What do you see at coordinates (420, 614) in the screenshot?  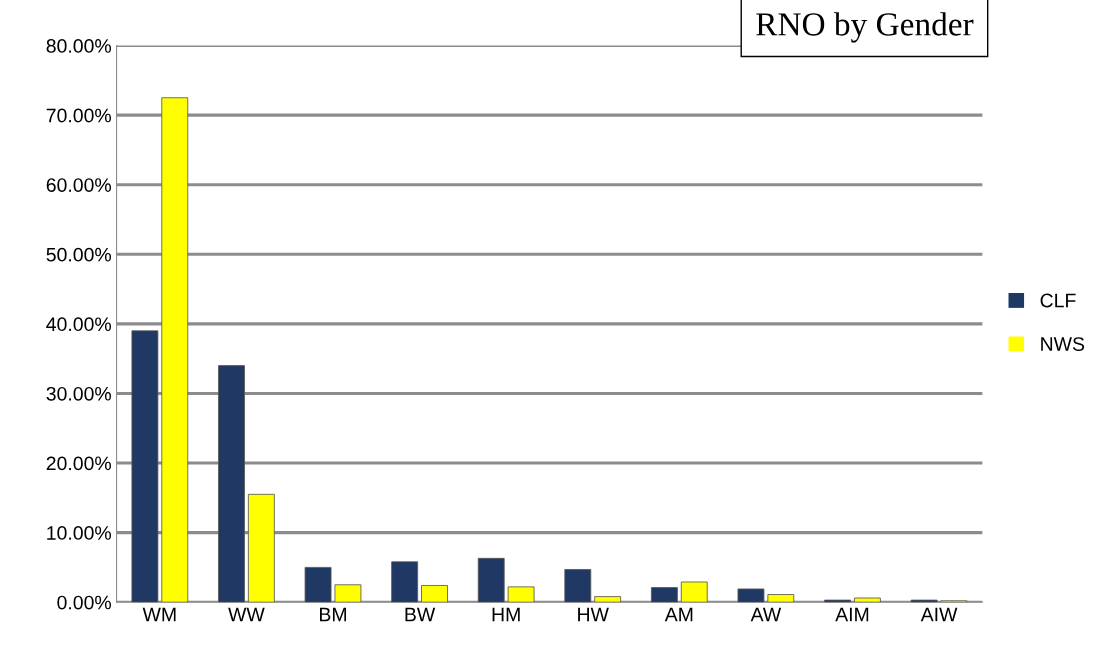 I see `x-tick-label: BW` at bounding box center [420, 614].